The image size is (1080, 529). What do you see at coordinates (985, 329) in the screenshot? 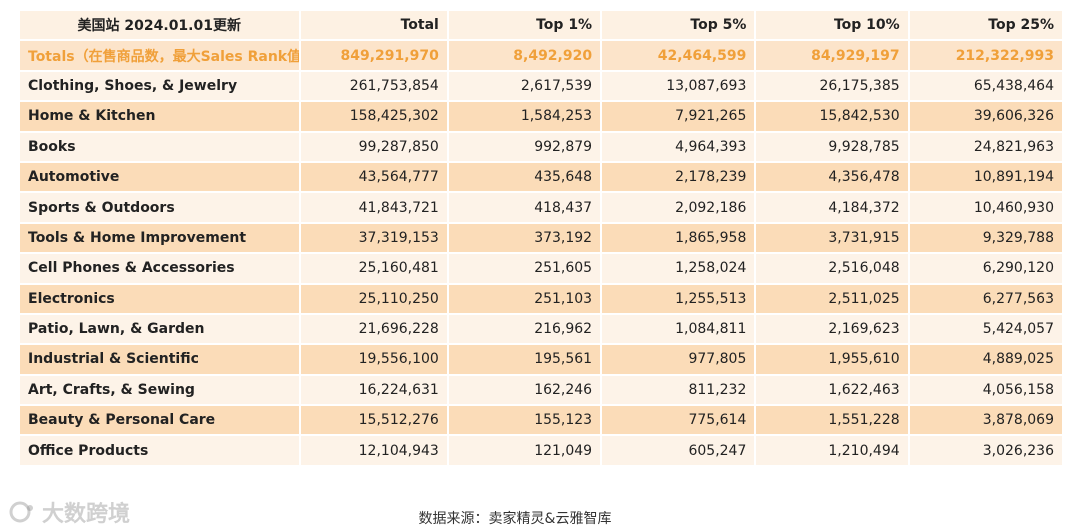
I see `value-cell: 5,424,057` at bounding box center [985, 329].